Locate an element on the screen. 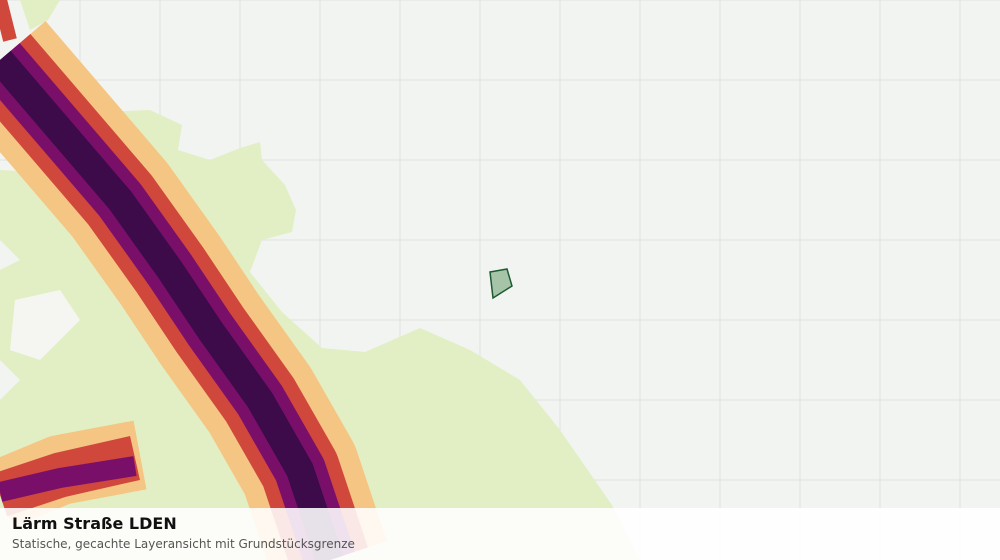  noise-zone-low is located at coordinates (40, 15).